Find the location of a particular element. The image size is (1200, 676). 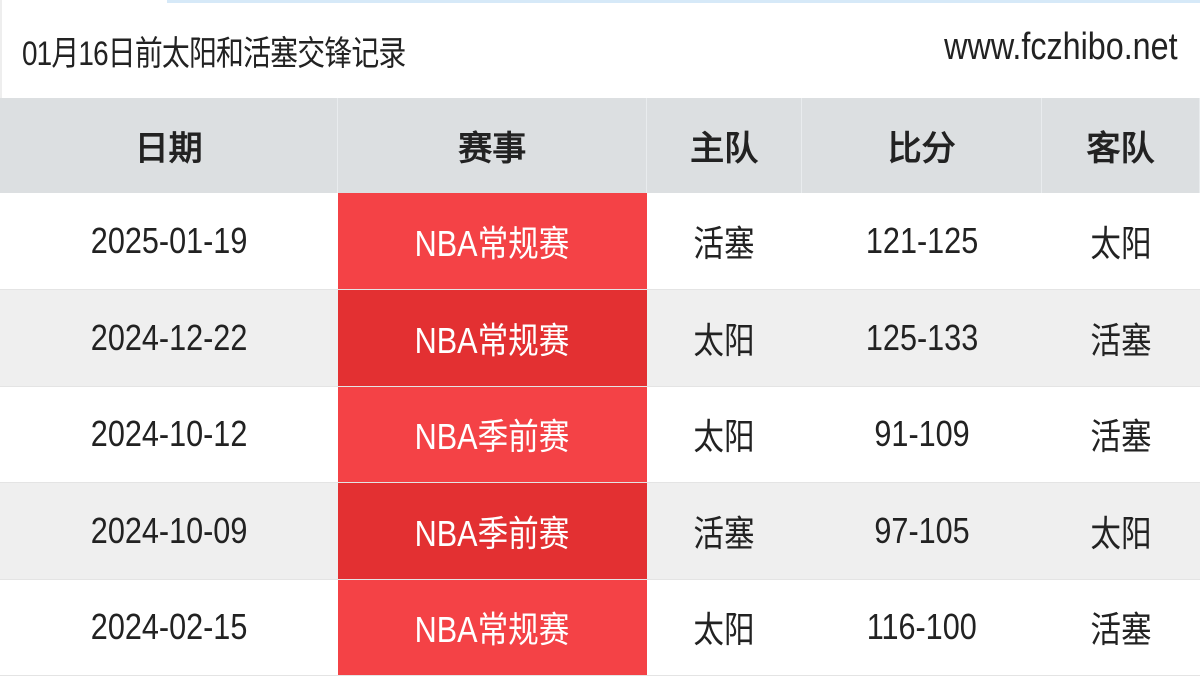

divider is located at coordinates (1, 49).